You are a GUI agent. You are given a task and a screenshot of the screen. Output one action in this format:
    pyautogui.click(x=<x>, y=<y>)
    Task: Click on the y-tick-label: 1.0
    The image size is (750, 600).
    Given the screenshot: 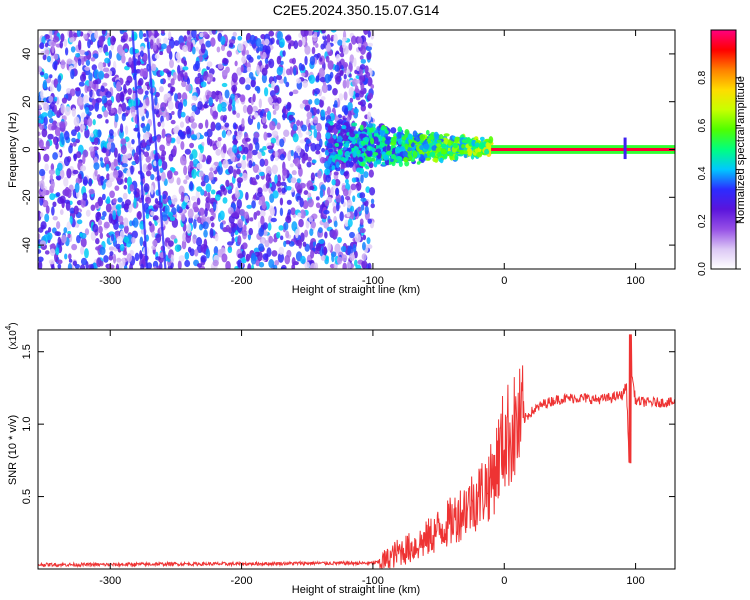 What is the action you would take?
    pyautogui.click(x=27, y=424)
    